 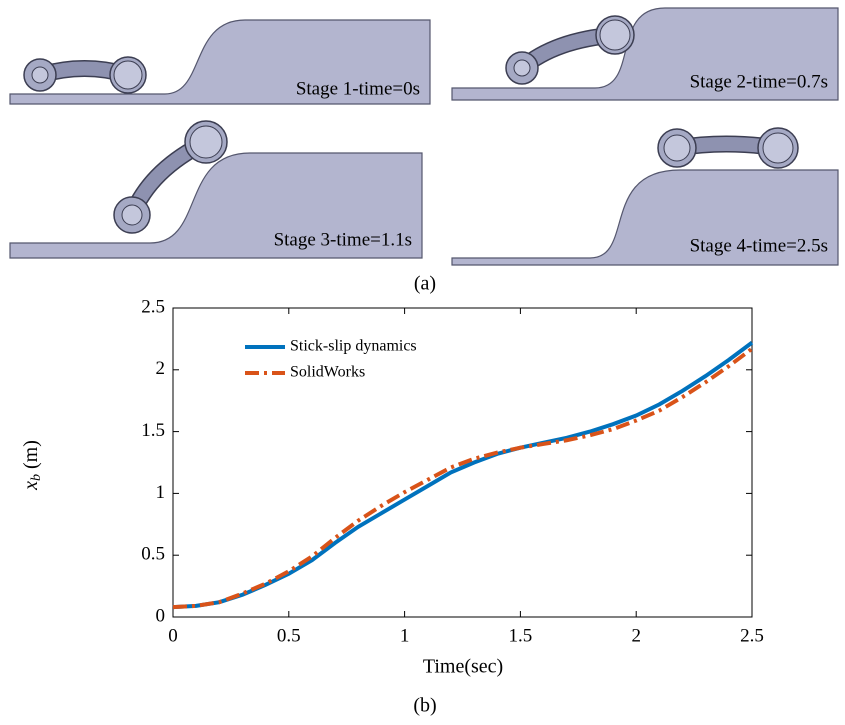 What do you see at coordinates (645, 54) in the screenshot?
I see `stage-panel: Stage 2-time=0.7s` at bounding box center [645, 54].